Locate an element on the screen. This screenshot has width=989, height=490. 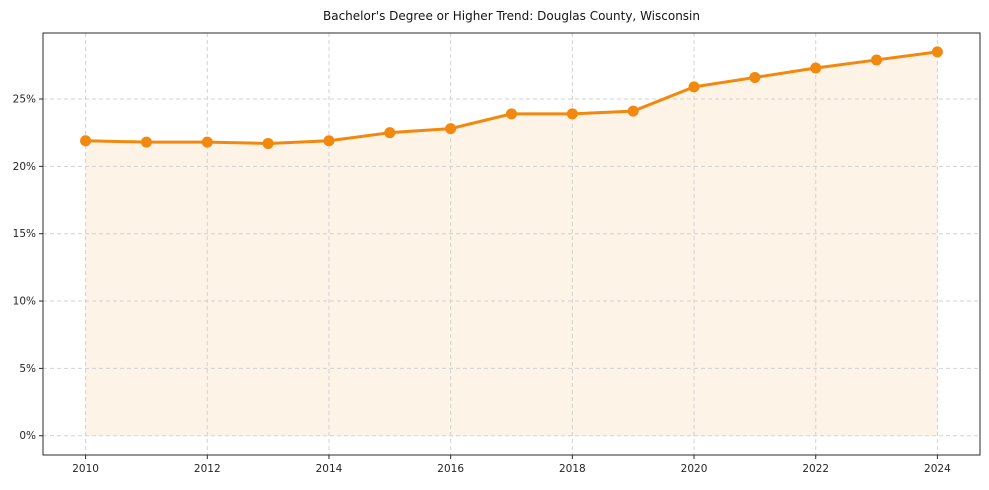
x-tick-label: 2022 is located at coordinates (815, 469).